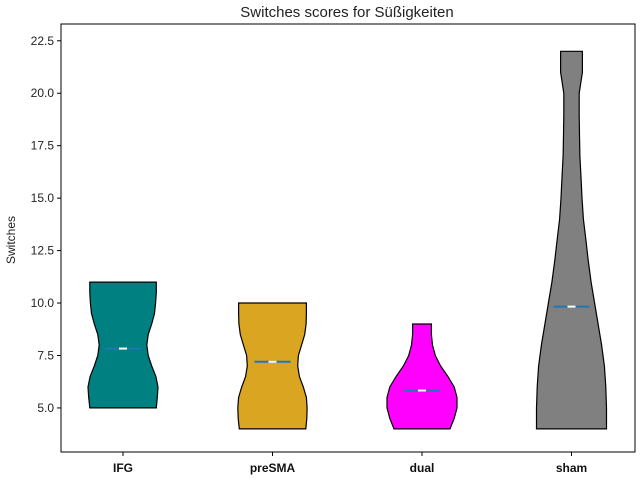 This screenshot has width=640, height=480. Describe the element at coordinates (571, 240) in the screenshot. I see `violin-sham` at that location.